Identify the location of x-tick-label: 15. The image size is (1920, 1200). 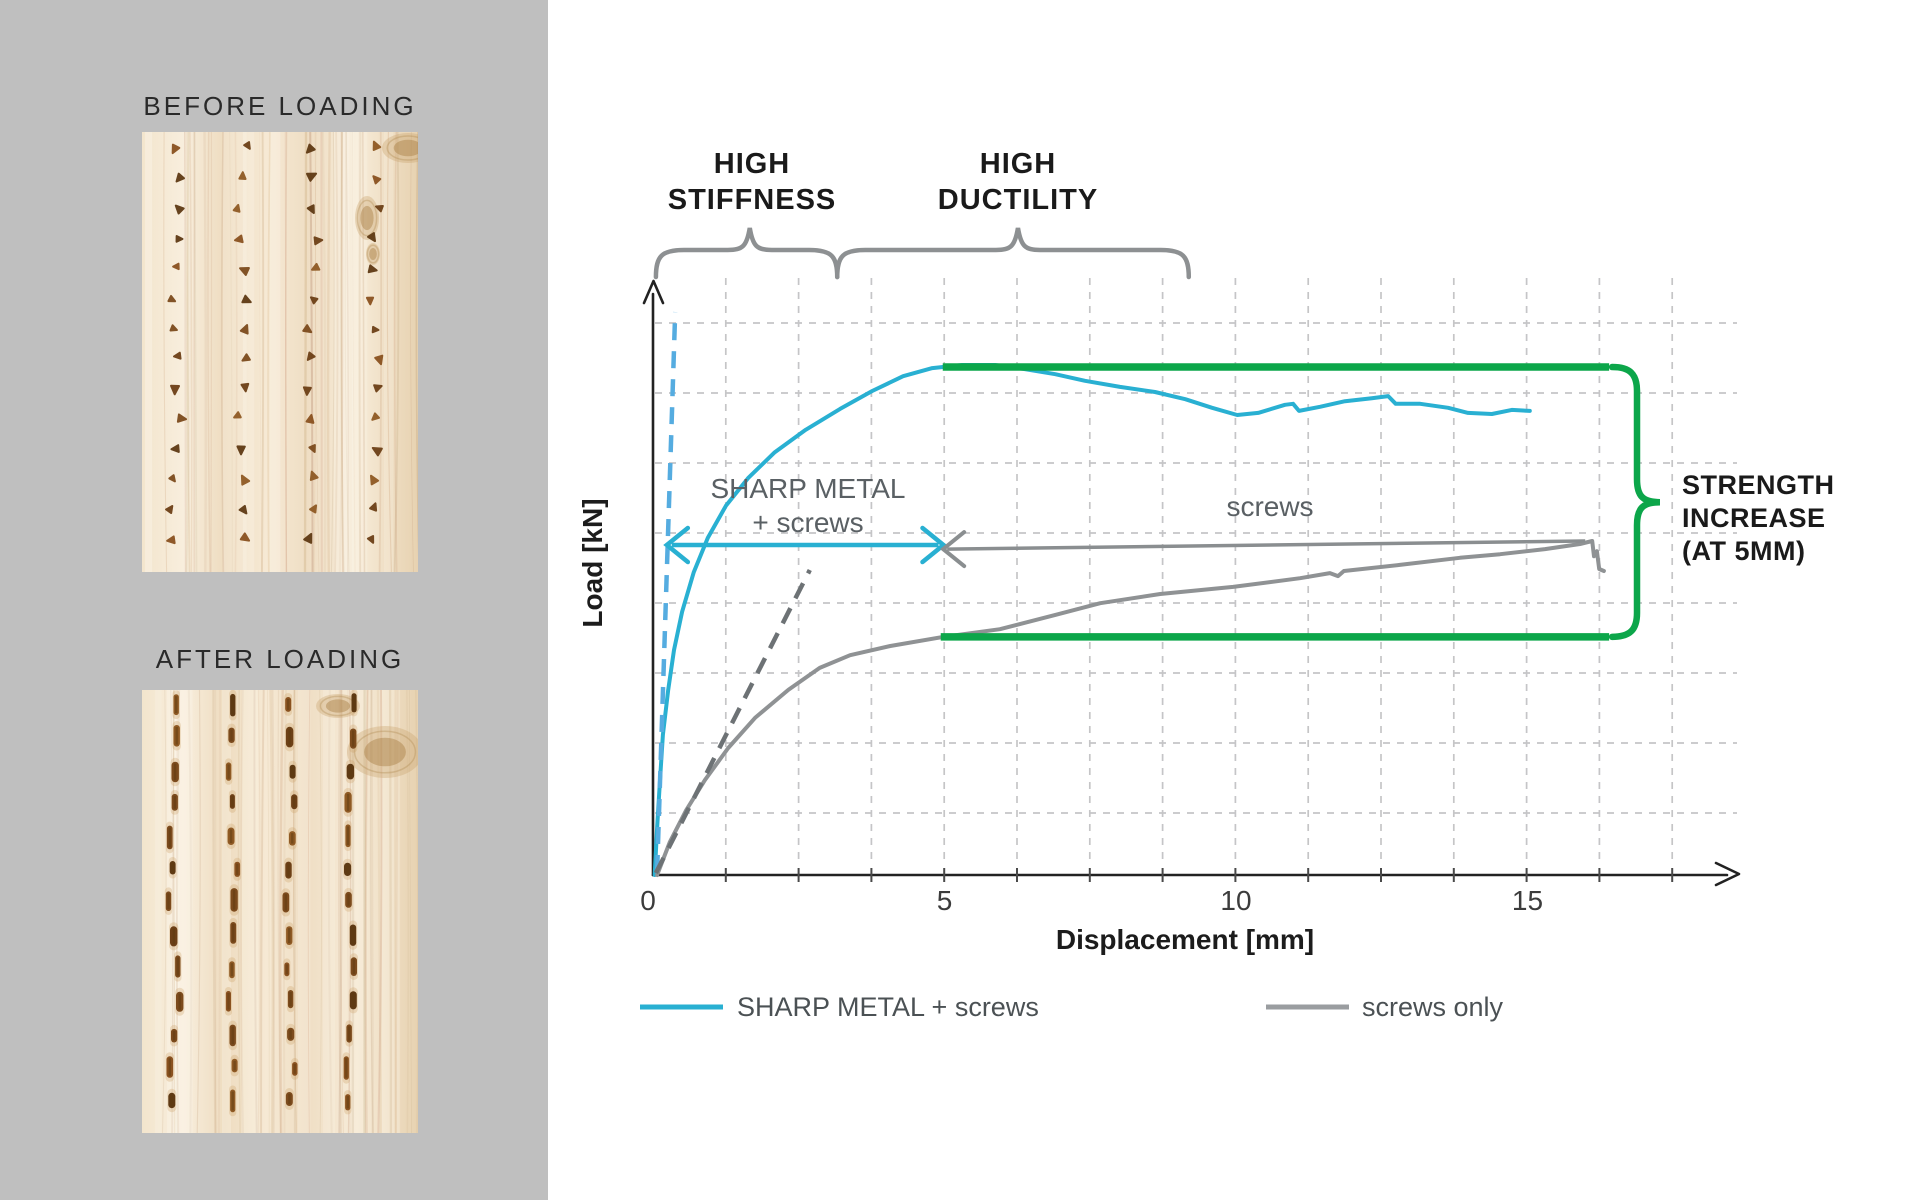
(1527, 900).